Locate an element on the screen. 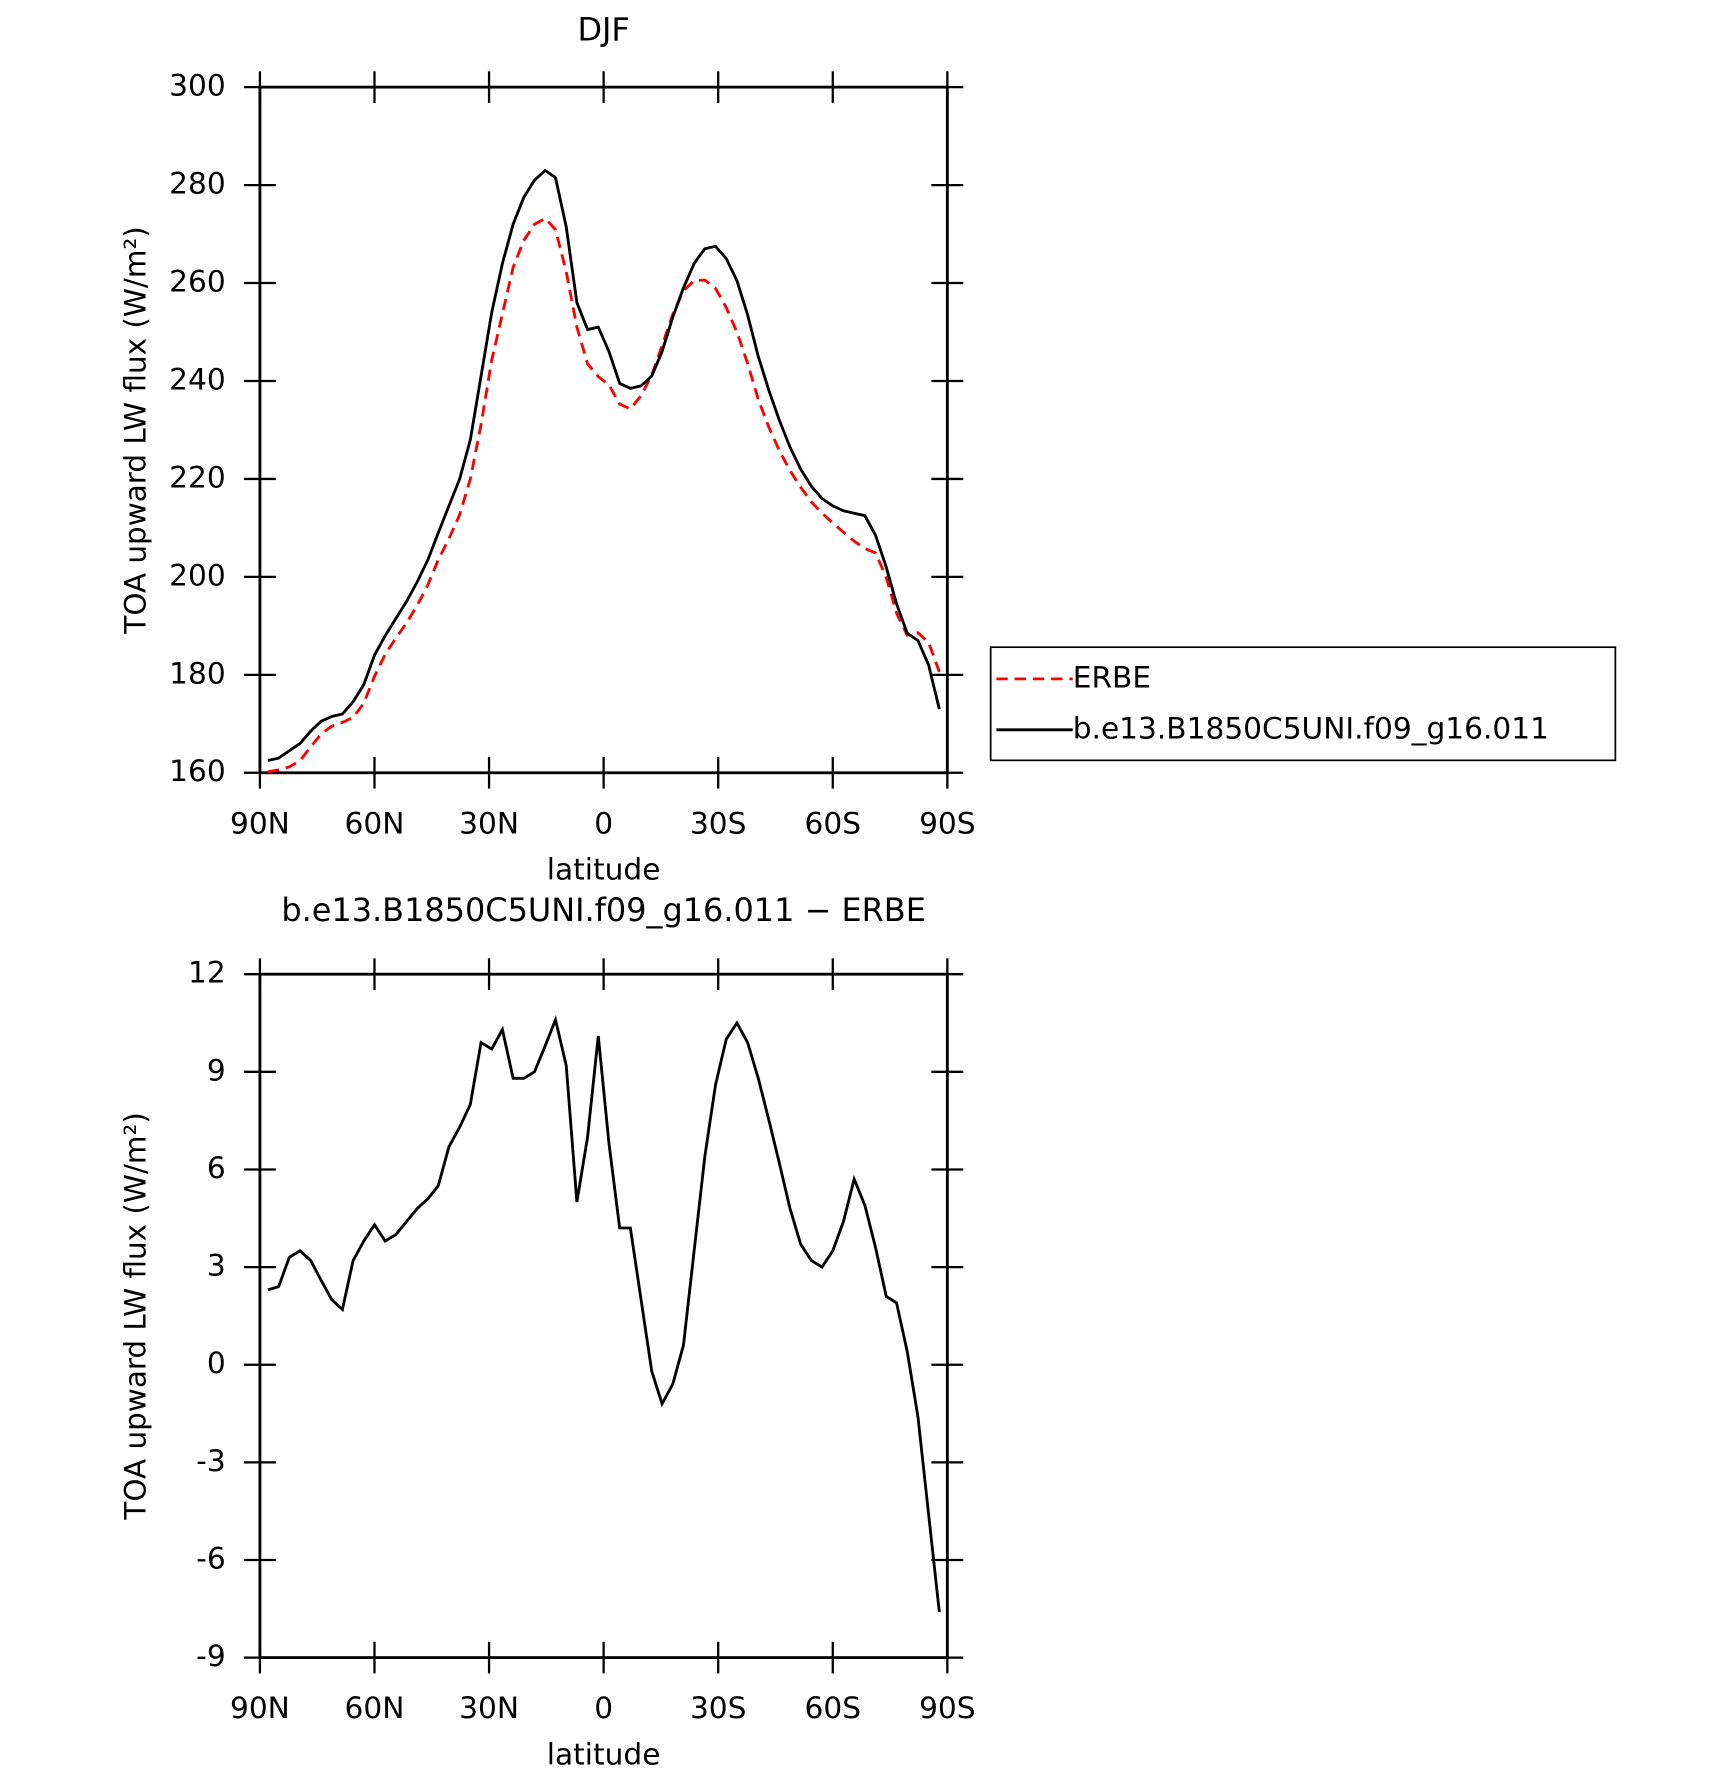  y-tick-label: 260 is located at coordinates (197, 282).